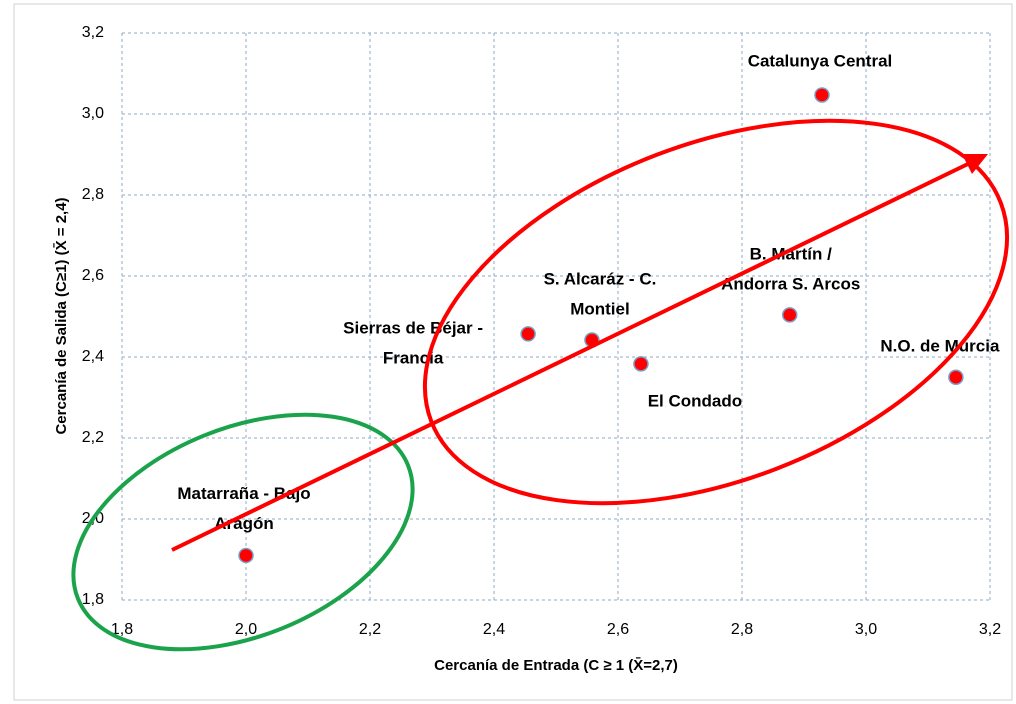 This screenshot has width=1016, height=704. Describe the element at coordinates (600, 308) in the screenshot. I see `point-label: Montiel` at that location.